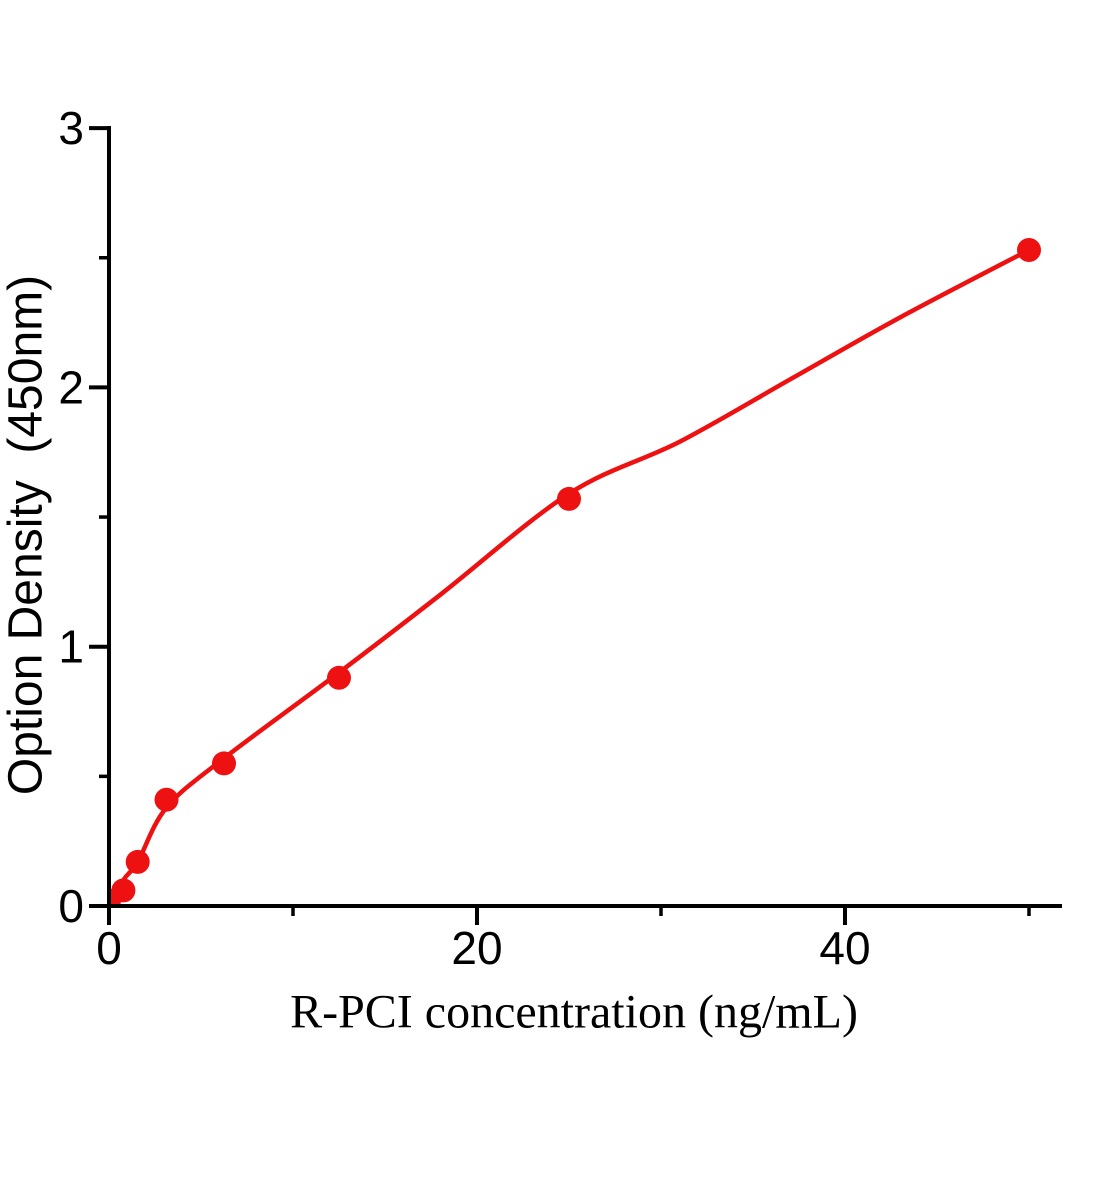 The width and height of the screenshot is (1104, 1200). I want to click on y-tick-label: 3, so click(71, 128).